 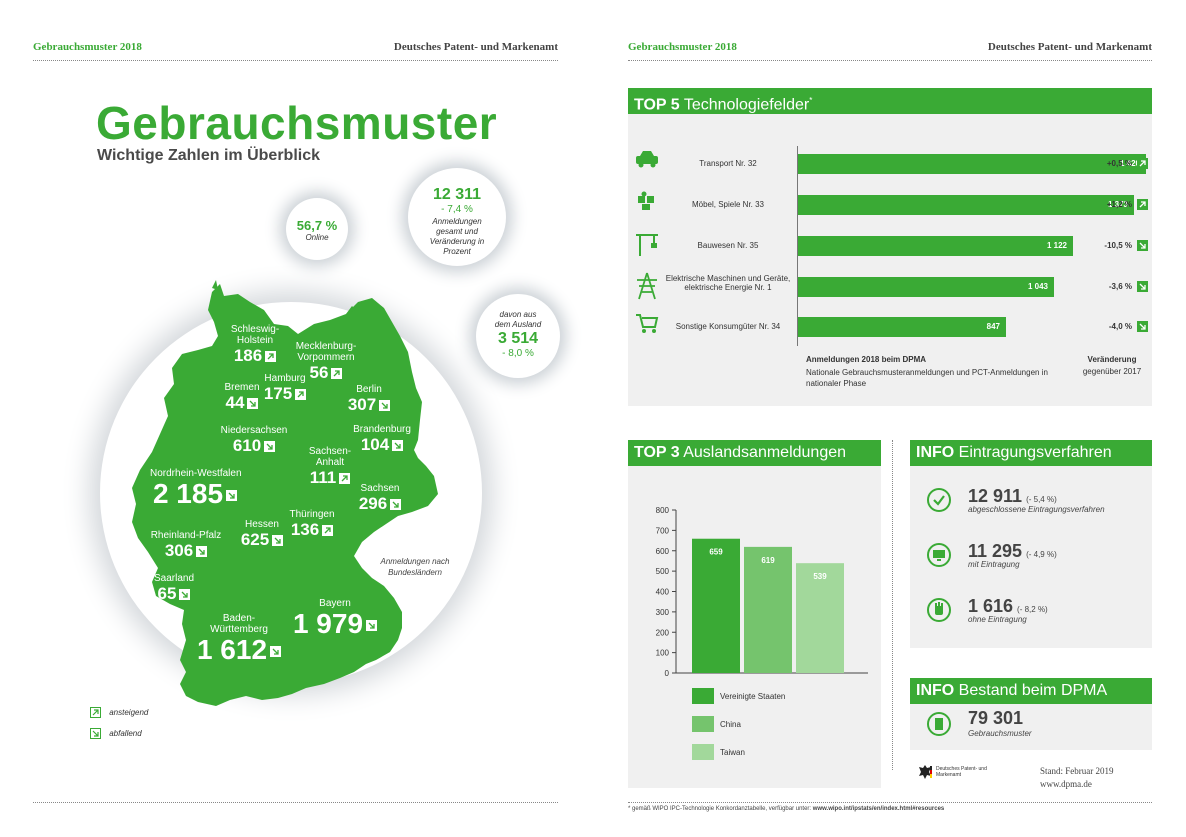 I want to click on state-value: 56, so click(x=326, y=373).